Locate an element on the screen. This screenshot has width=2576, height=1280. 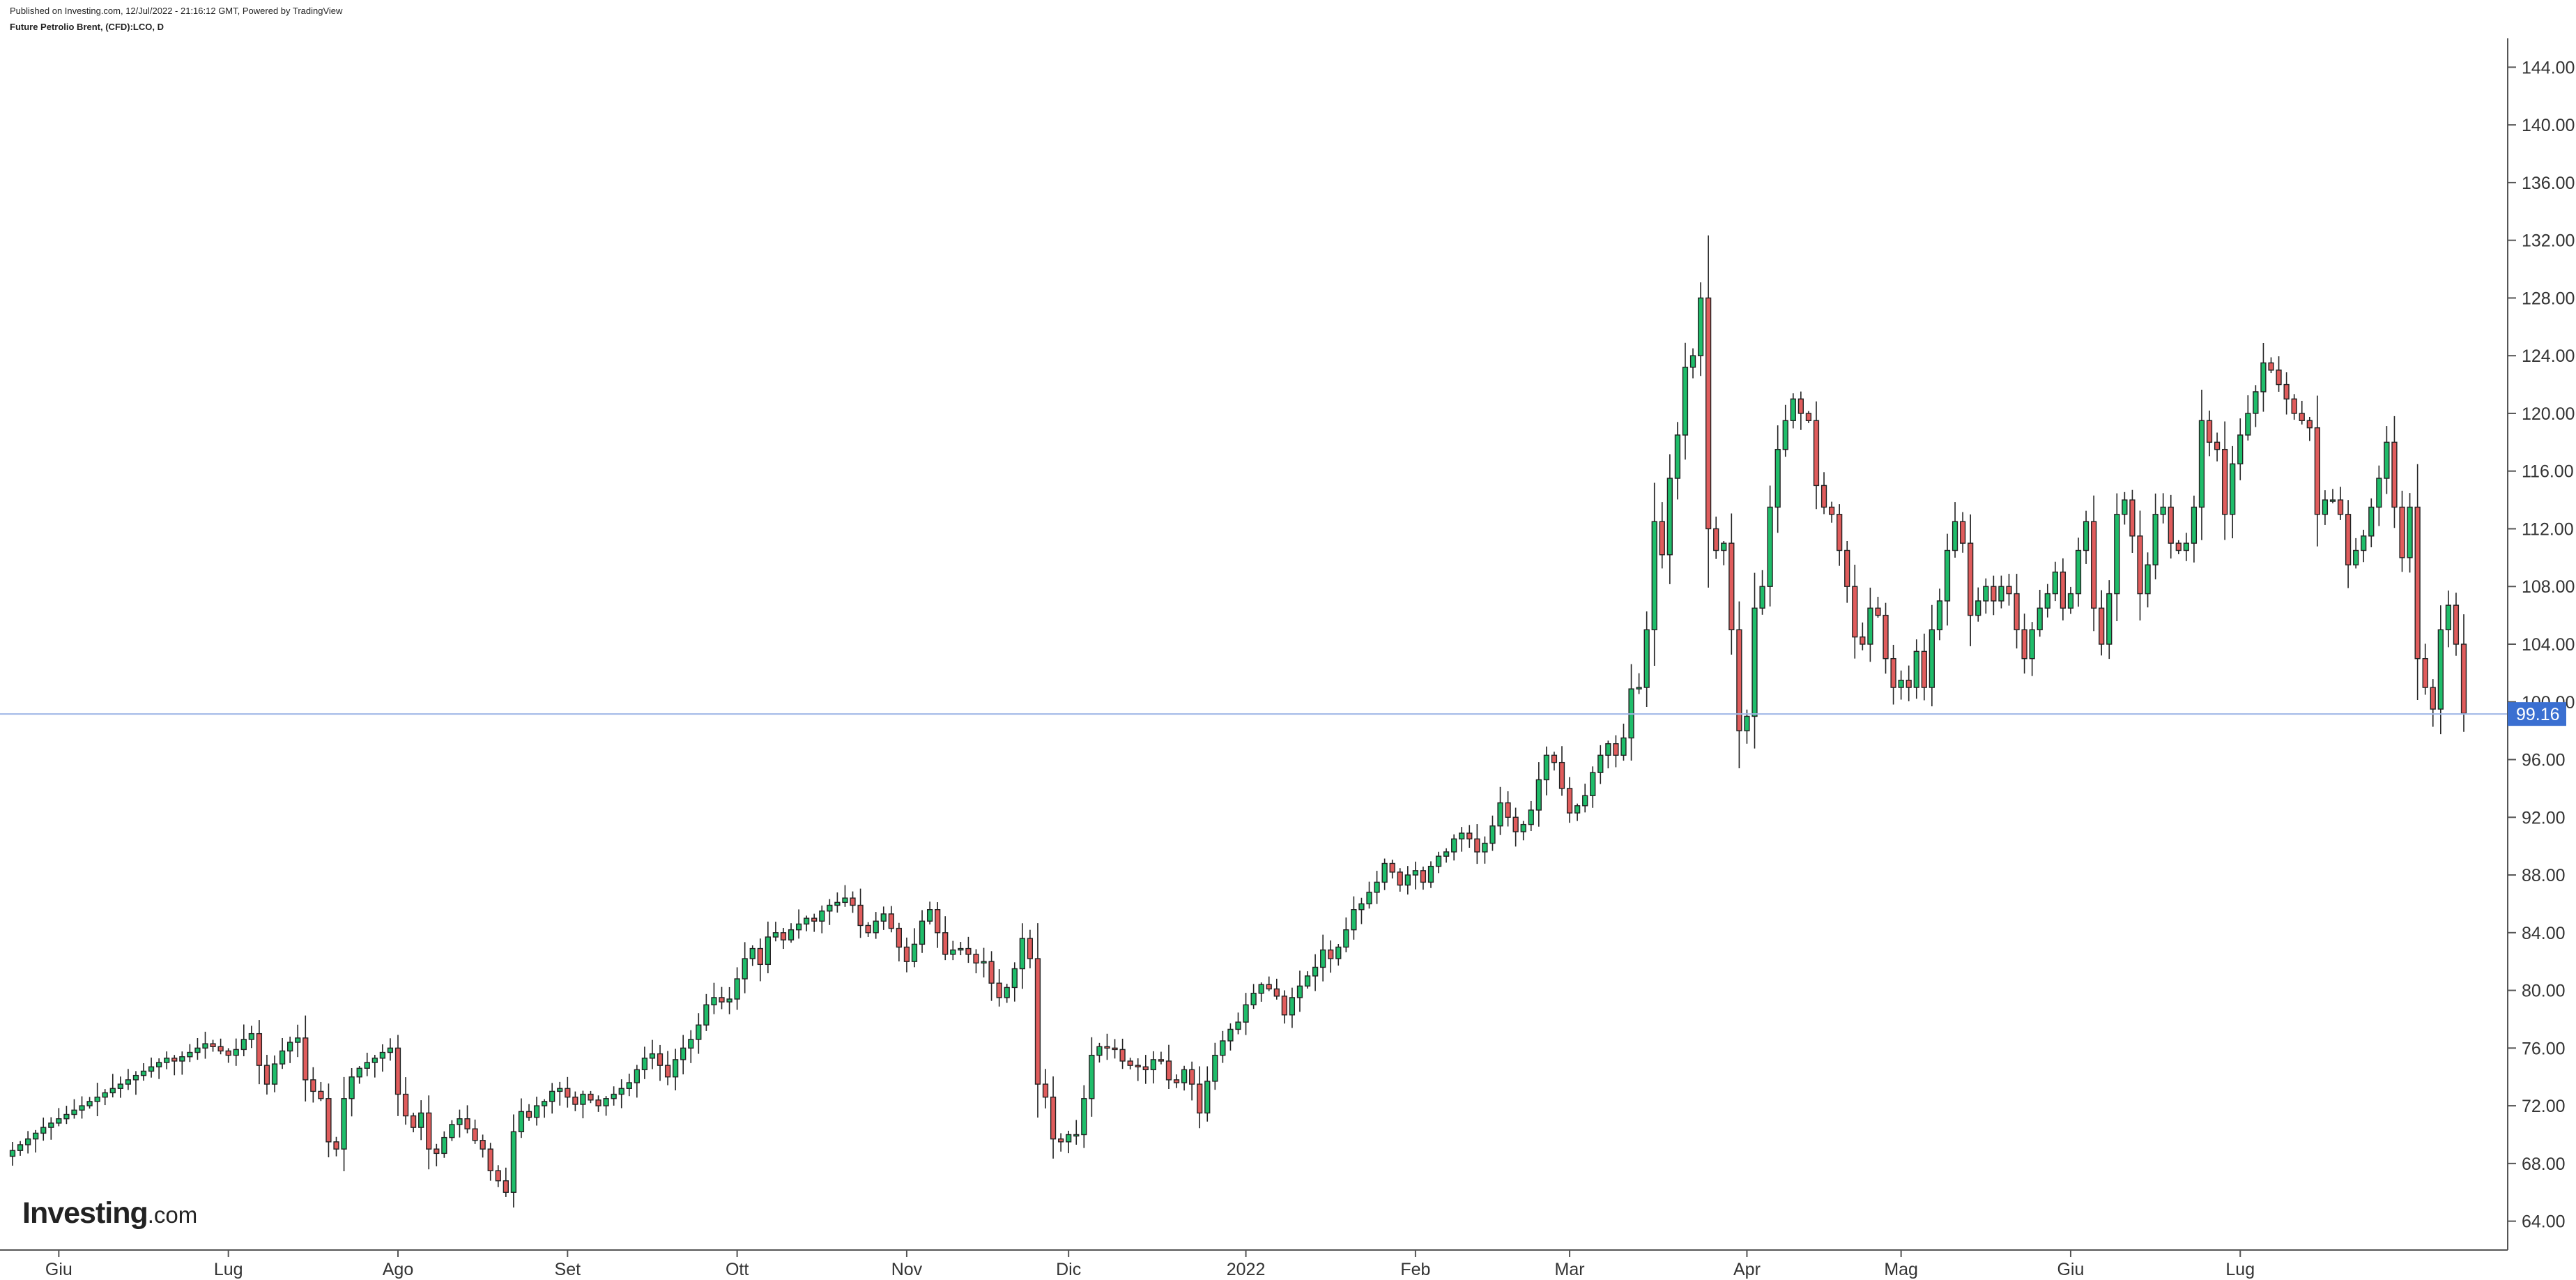
y-tick-label: 80.00 is located at coordinates (2544, 991).